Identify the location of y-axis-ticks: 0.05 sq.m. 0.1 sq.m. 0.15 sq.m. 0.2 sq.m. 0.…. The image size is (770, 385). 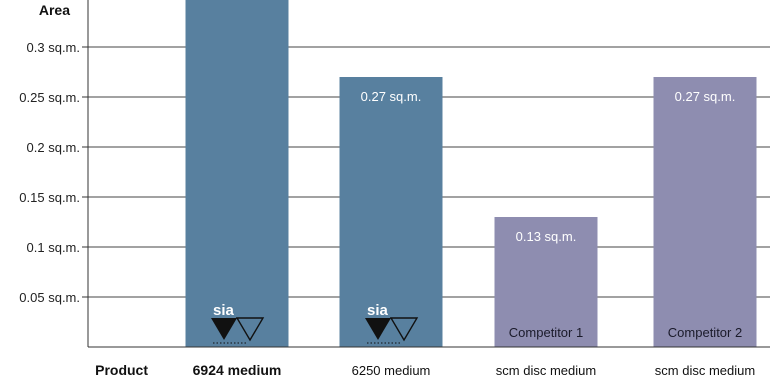
(53, 172).